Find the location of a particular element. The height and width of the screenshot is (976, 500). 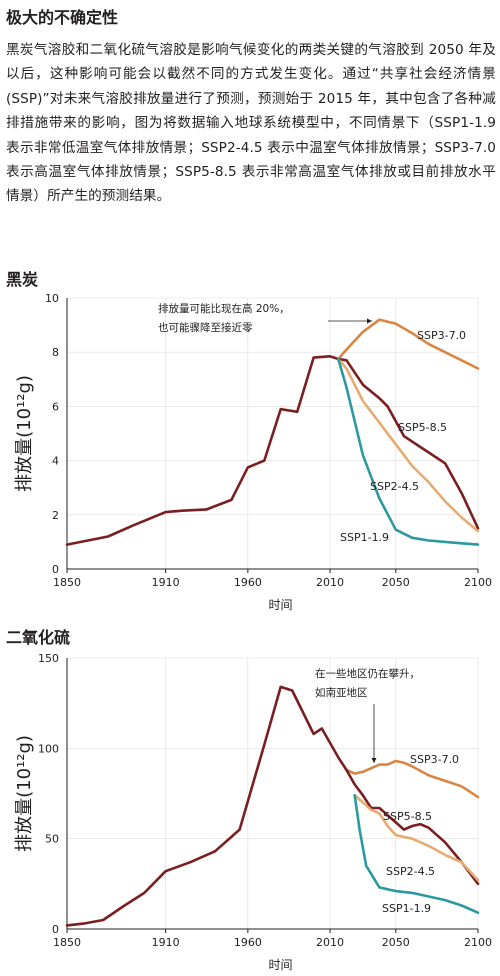

annotation-line-1: 排放量可能比现在高 20%， is located at coordinates (224, 308).